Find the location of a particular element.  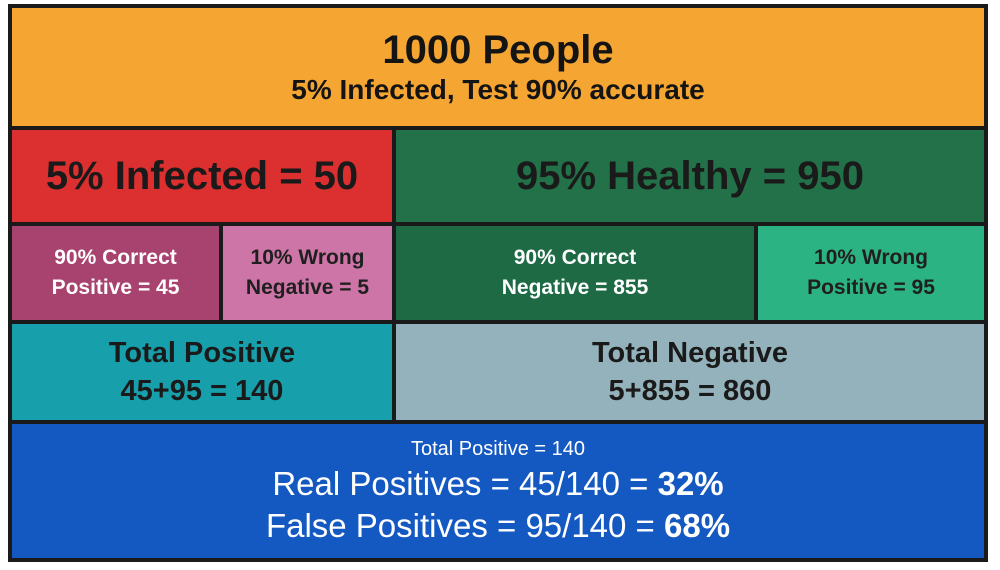

infected-wrong-negative-box: 10% Wrong Negative = 5 is located at coordinates (307, 273).